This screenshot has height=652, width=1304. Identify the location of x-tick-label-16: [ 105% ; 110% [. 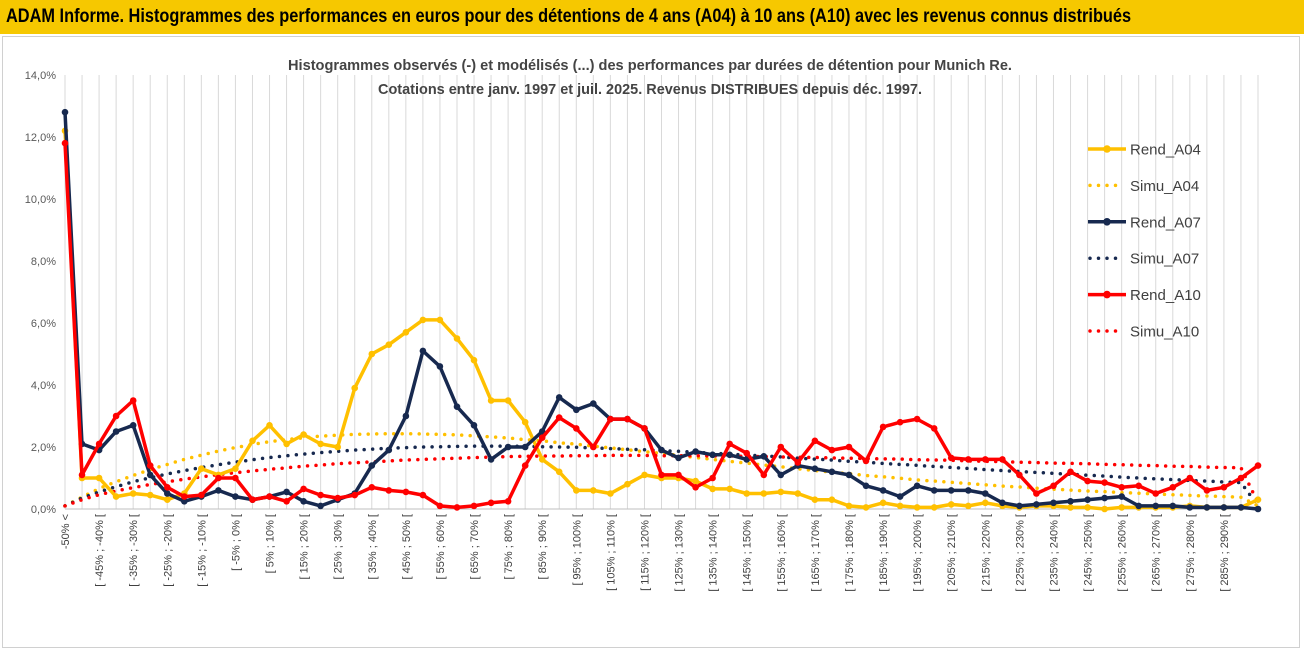
(611, 552).